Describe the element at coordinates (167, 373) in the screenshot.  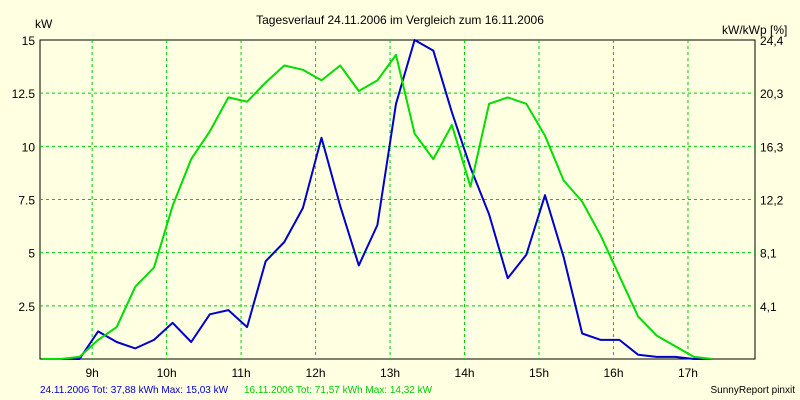
I see `x-tick-label: 10h` at that location.